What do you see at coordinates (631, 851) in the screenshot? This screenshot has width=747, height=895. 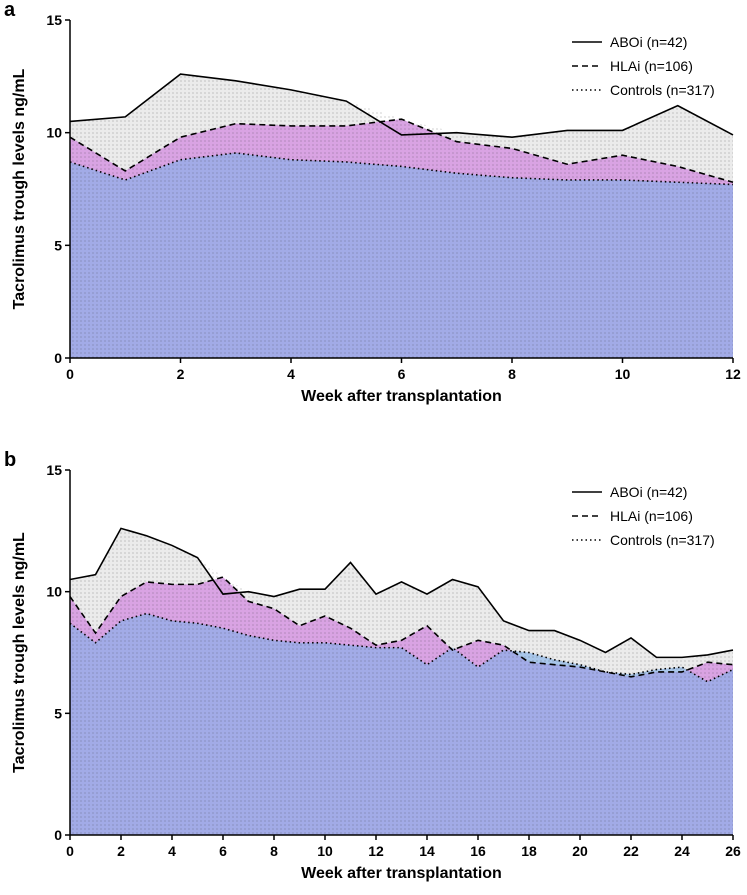 I see `x-tick-label: 22` at bounding box center [631, 851].